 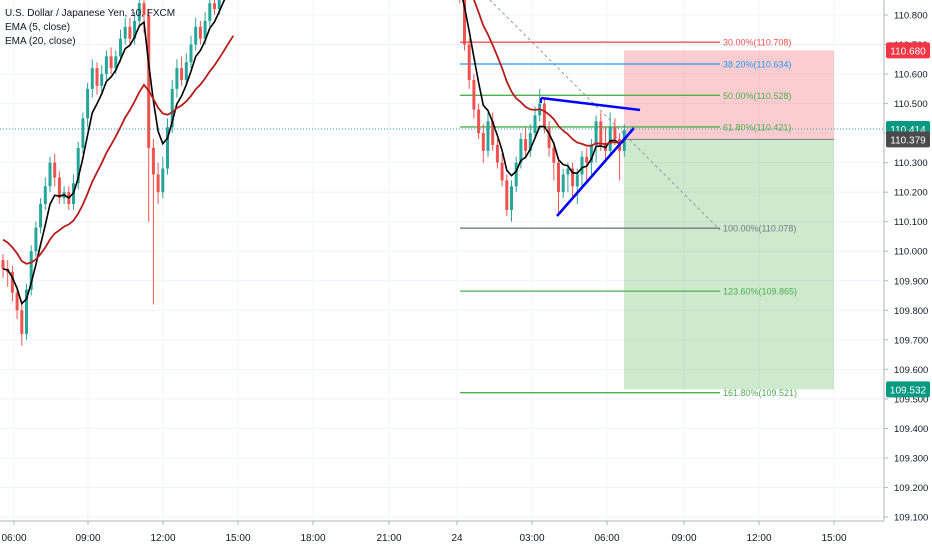 What do you see at coordinates (911, 104) in the screenshot?
I see `y-tick-label: 110.500` at bounding box center [911, 104].